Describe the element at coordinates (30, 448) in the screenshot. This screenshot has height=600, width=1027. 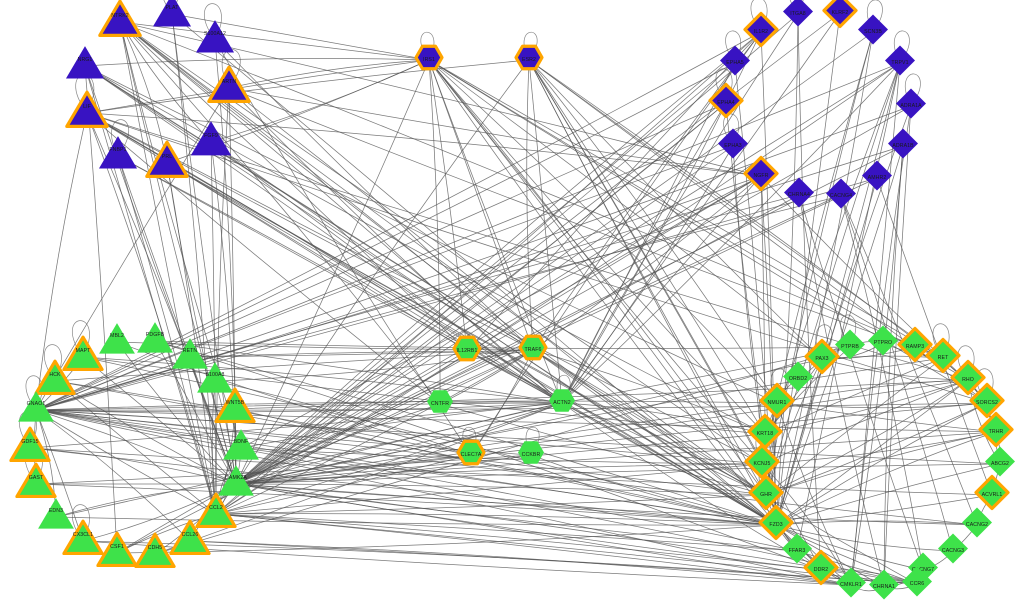
I see `graph-node-gdf15` at that location.